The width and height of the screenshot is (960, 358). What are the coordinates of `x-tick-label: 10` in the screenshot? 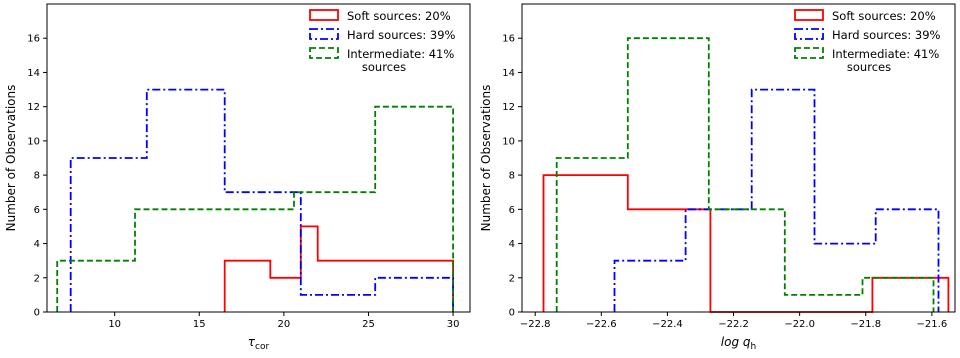 It's located at (114, 324).